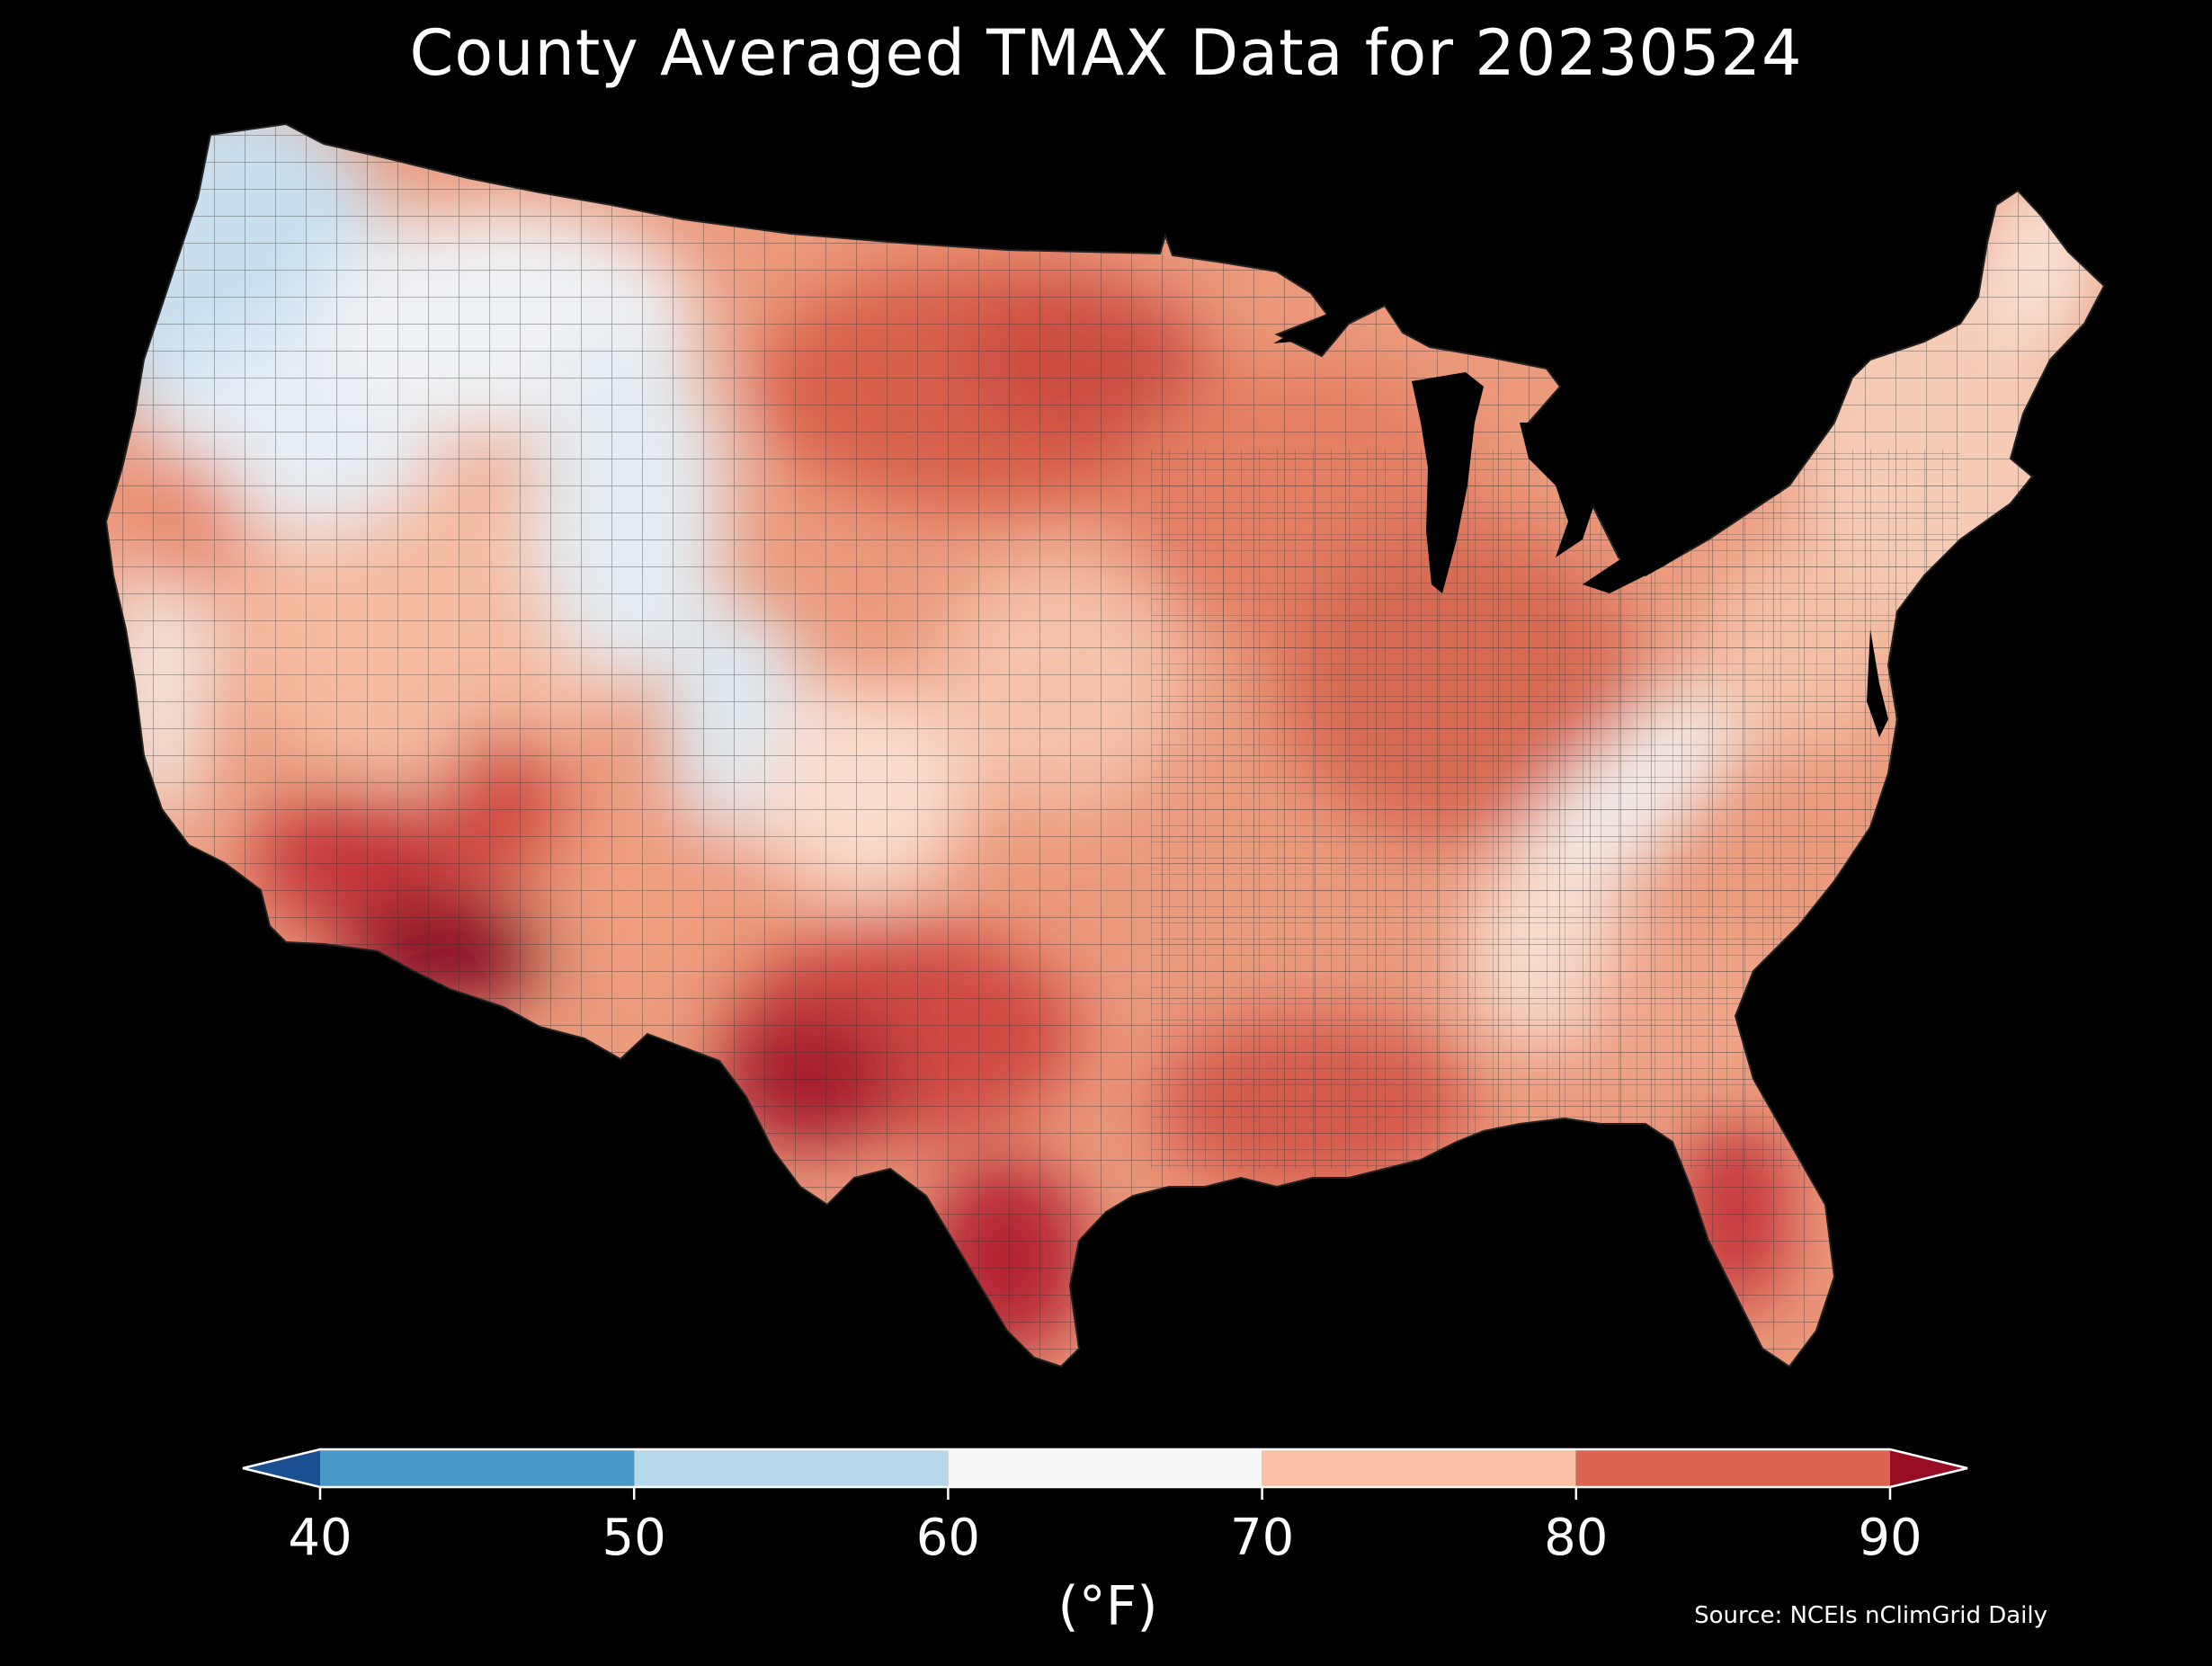 Image resolution: width=2212 pixels, height=1666 pixels. I want to click on great-lakes, so click(1526, 441).